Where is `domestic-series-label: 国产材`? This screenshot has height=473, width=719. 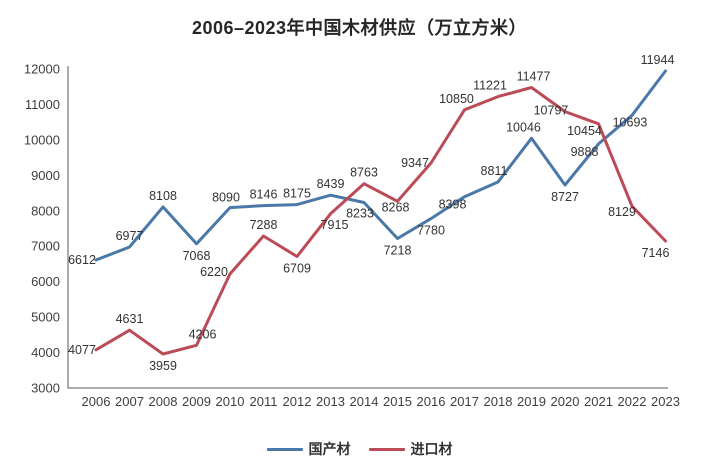
domestic-series-label: 国产材 is located at coordinates (329, 449).